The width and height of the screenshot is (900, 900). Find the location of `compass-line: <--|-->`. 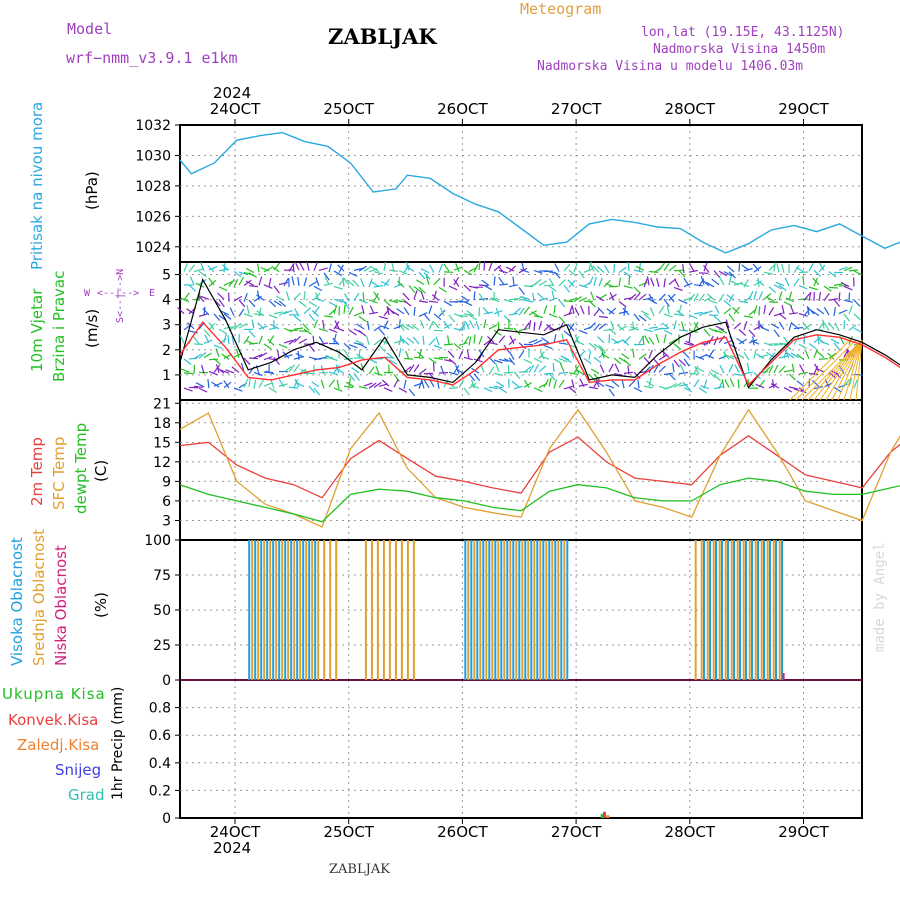

compass-line: <--|--> is located at coordinates (118, 293).